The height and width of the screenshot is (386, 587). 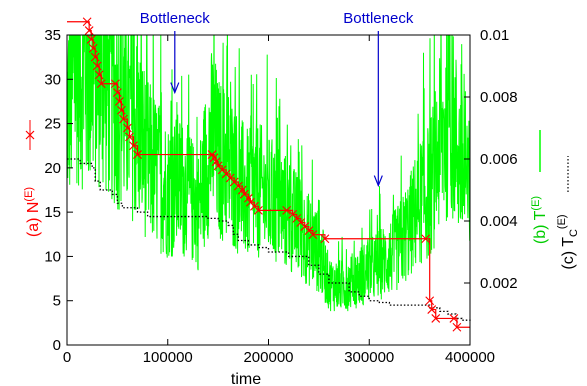 What do you see at coordinates (499, 97) in the screenshot?
I see `y-right-tick-label-3: 0.008` at bounding box center [499, 97].